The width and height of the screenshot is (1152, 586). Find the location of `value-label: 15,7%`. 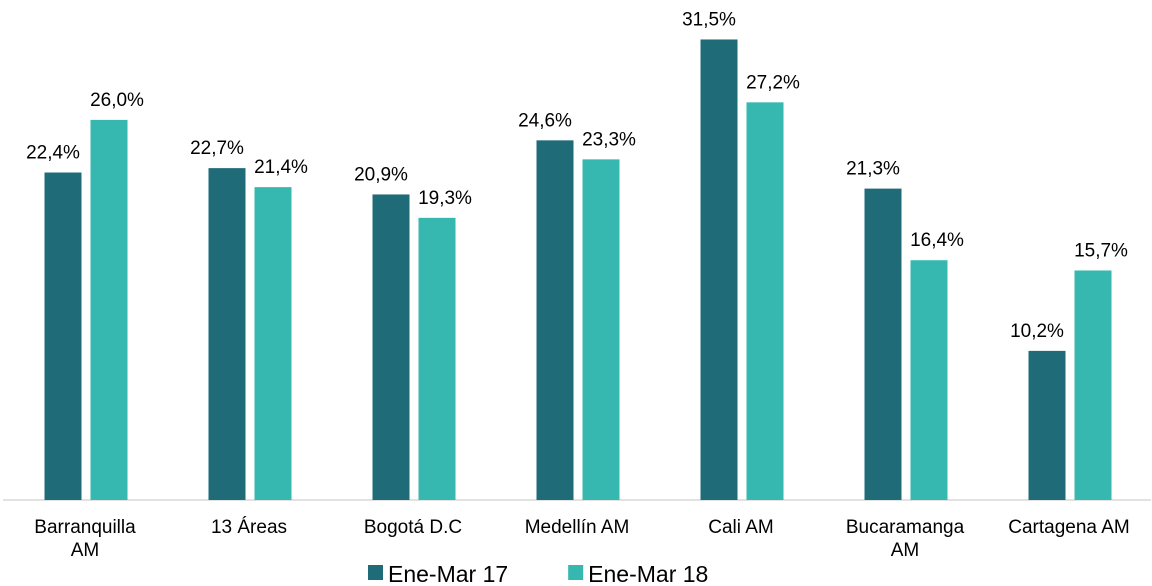

value-label: 15,7% is located at coordinates (1101, 250).